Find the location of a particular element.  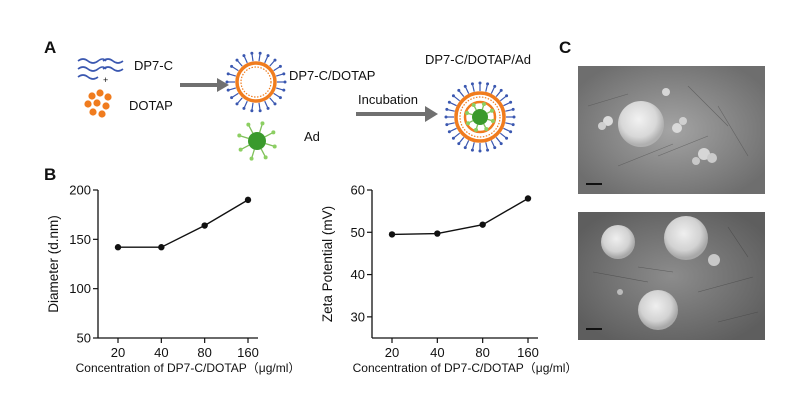

y-axis-label: Diameter (d.nm) is located at coordinates (53, 264).